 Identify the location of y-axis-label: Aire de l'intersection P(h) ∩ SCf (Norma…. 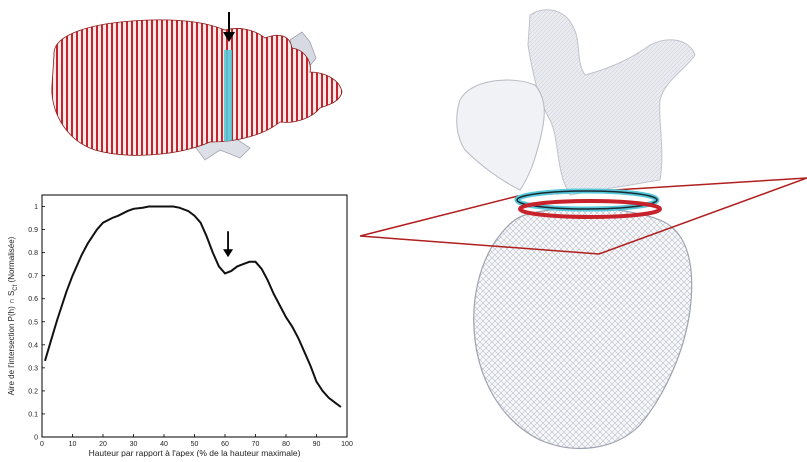
(13, 315).